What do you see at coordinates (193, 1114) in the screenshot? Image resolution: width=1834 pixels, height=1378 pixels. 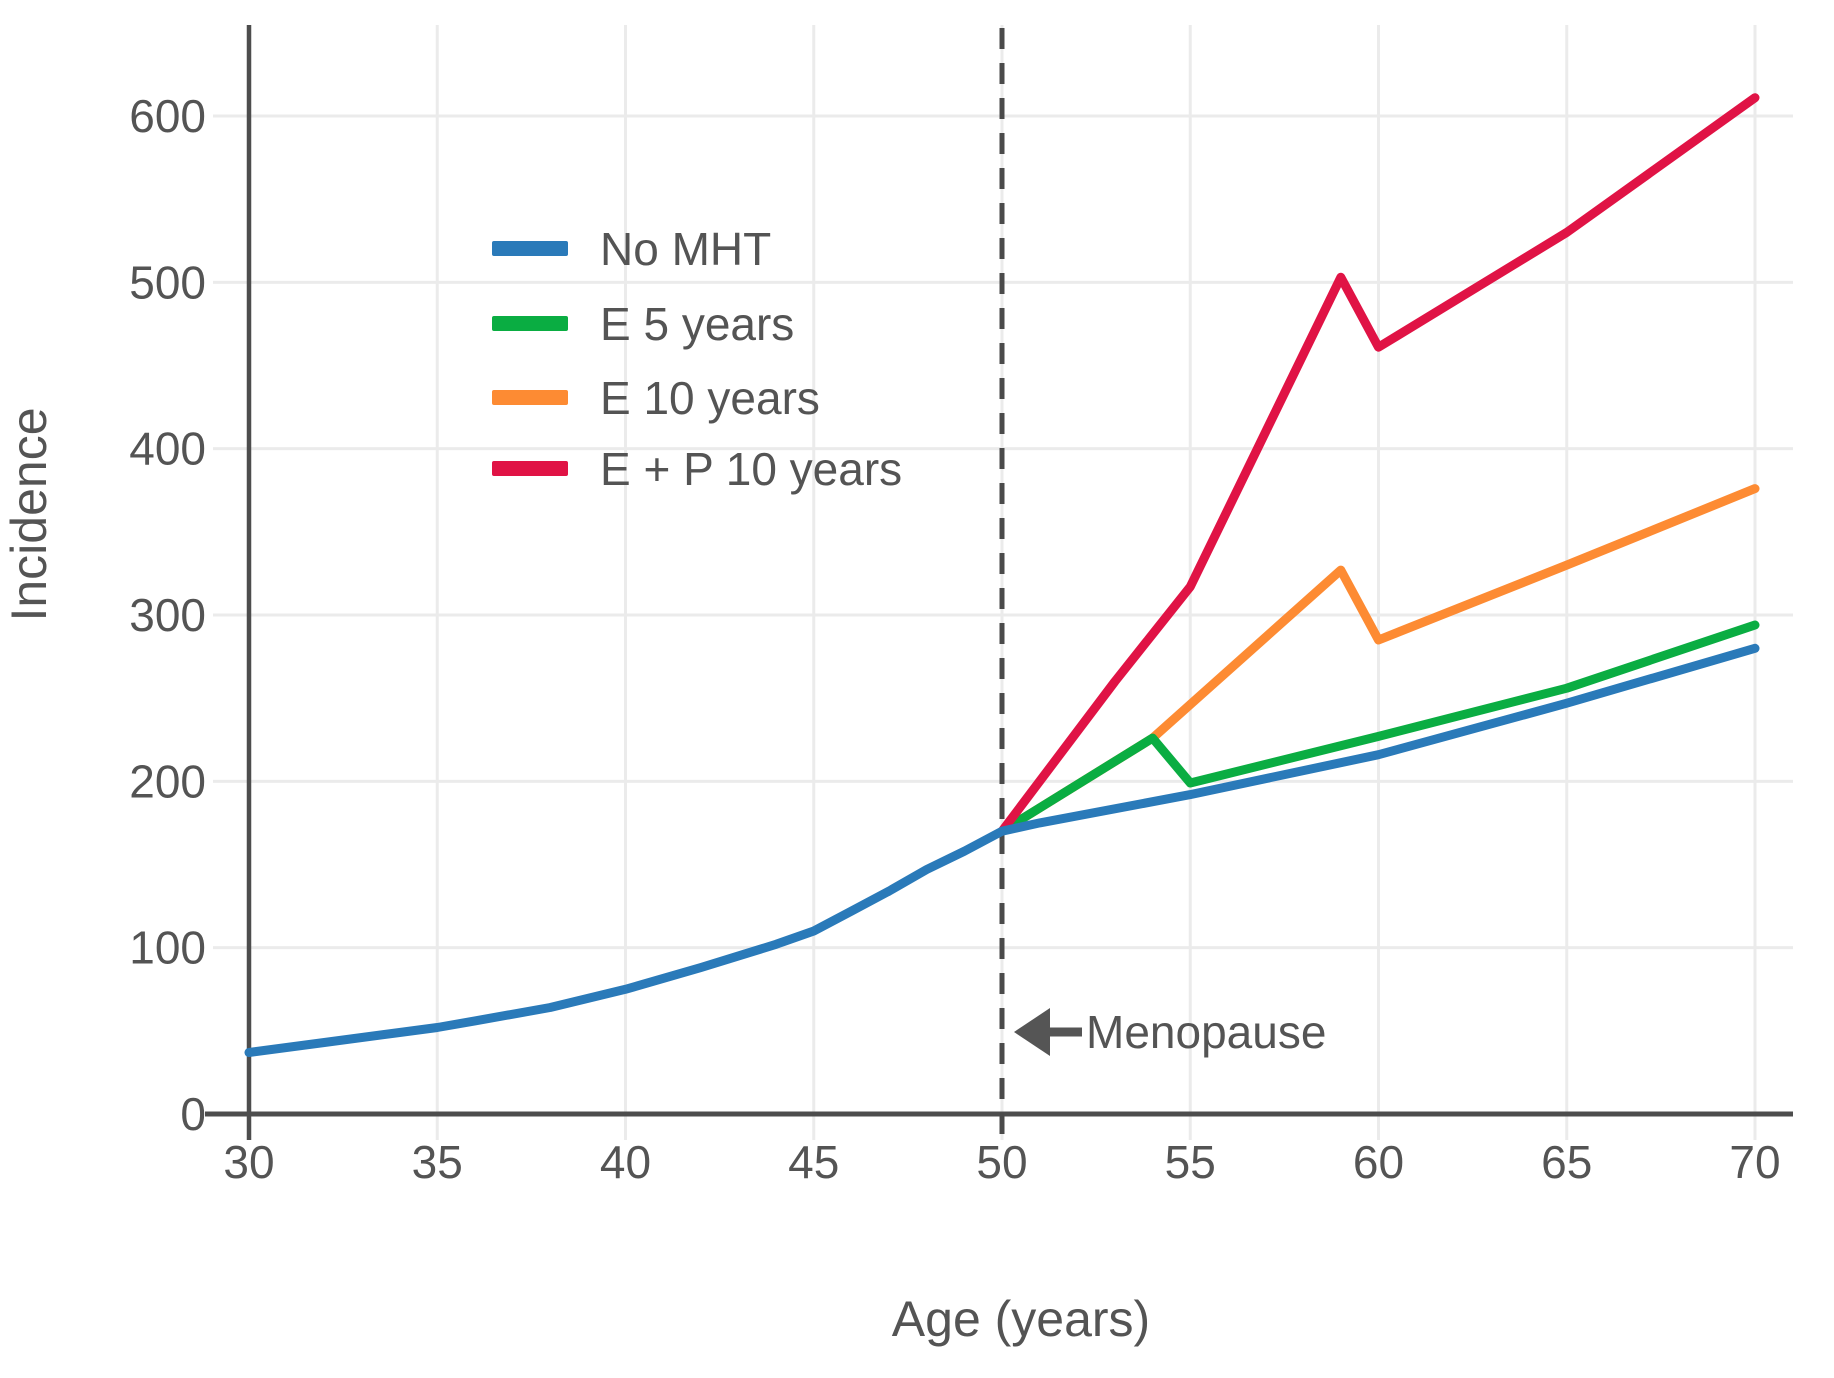 I see `y-tick-label: 0` at bounding box center [193, 1114].